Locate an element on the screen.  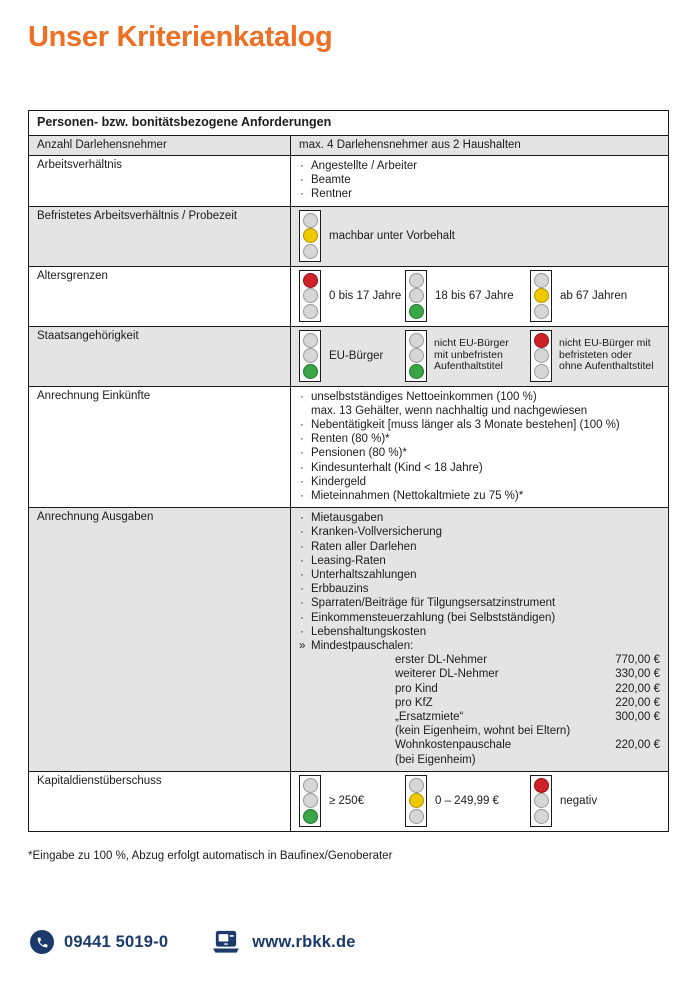
traffic-light-group: EU-Bürger is located at coordinates (352, 355).